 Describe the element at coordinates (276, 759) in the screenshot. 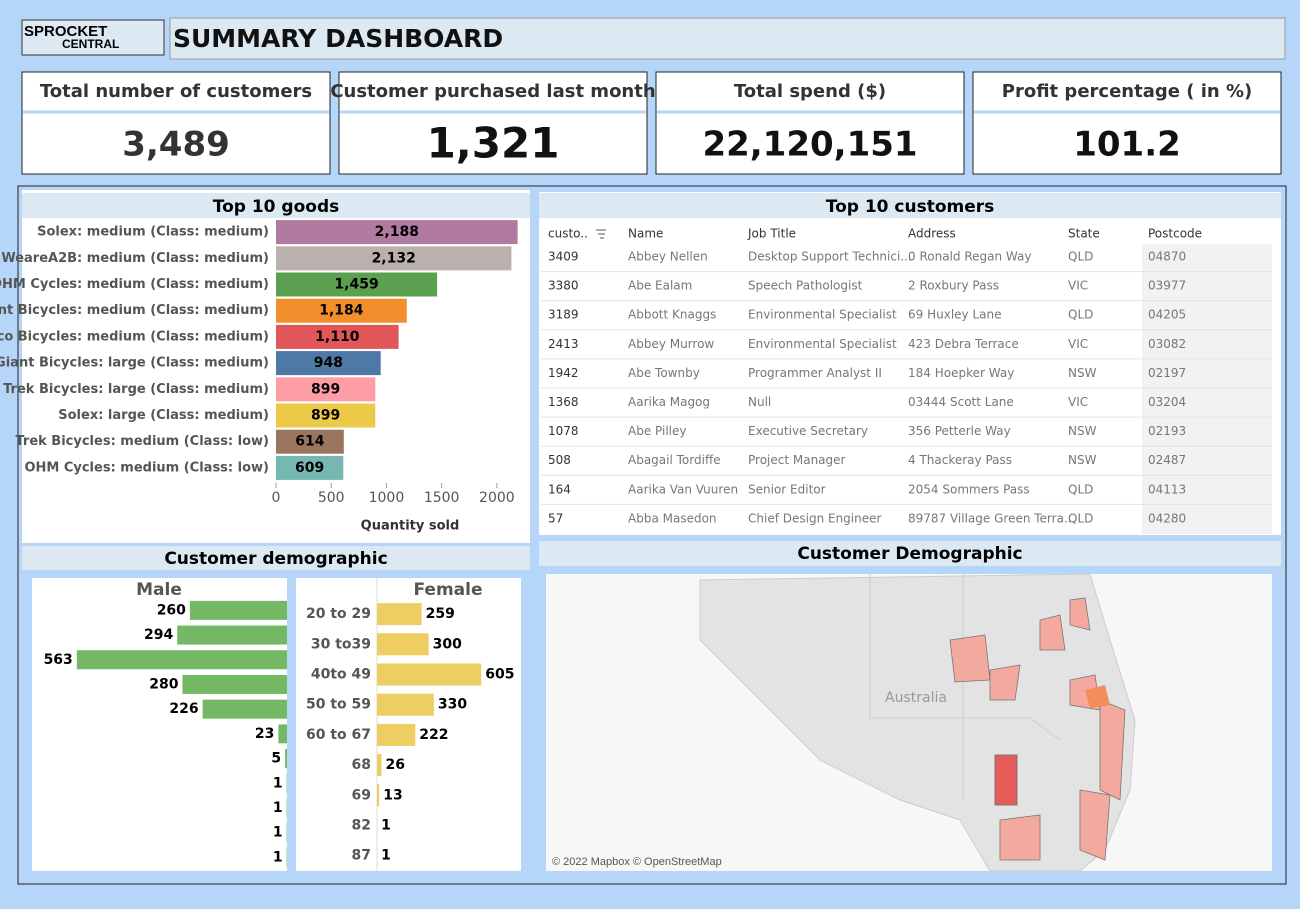

I see `data-label: 5` at that location.